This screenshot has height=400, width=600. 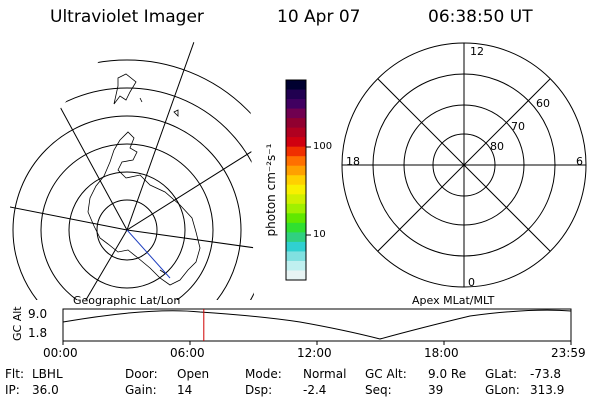 What do you see at coordinates (45, 390) in the screenshot?
I see `status-value: 36.0` at bounding box center [45, 390].